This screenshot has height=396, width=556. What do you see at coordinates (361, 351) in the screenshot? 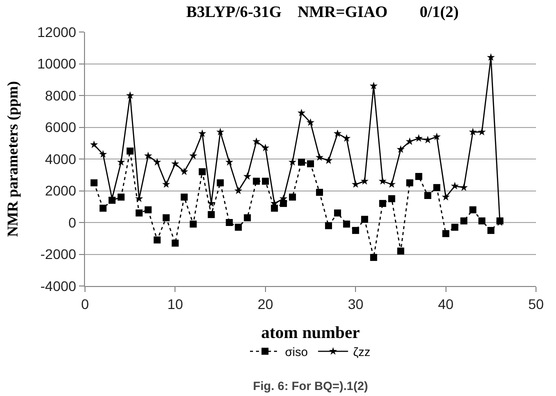
I see `legend-label: ζzz` at bounding box center [361, 351].